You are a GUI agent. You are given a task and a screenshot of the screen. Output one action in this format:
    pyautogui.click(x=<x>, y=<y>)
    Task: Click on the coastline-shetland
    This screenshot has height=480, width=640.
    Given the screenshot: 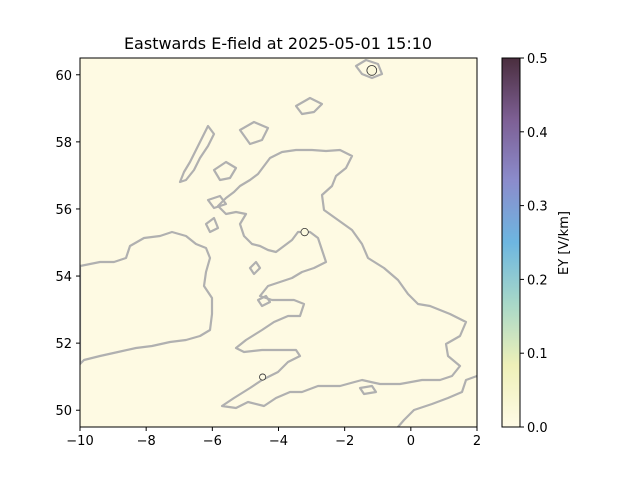 What is the action you would take?
    pyautogui.click(x=369, y=69)
    